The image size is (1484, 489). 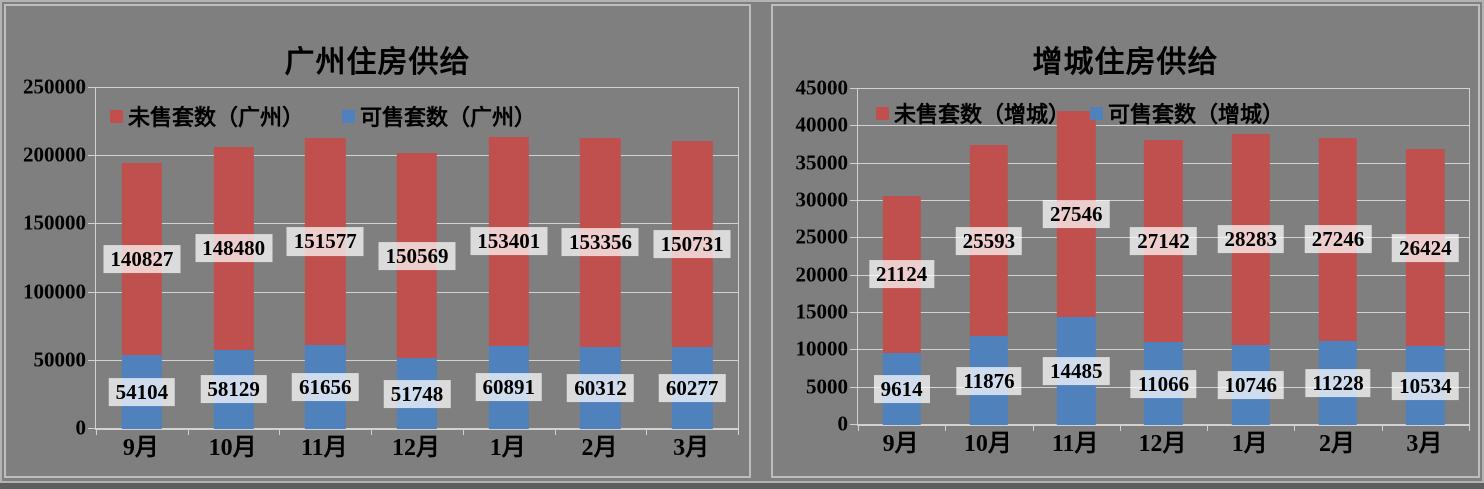 I want to click on legend-item-available: 可售套数（广州）, so click(x=439, y=116).